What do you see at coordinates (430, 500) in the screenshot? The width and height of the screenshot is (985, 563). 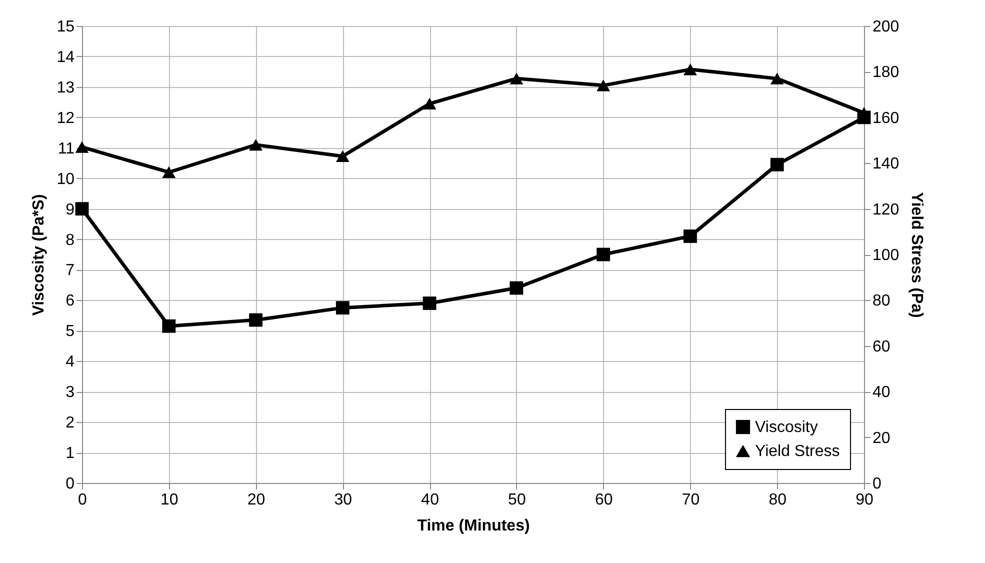 I see `x-tick-label: 40` at bounding box center [430, 500].